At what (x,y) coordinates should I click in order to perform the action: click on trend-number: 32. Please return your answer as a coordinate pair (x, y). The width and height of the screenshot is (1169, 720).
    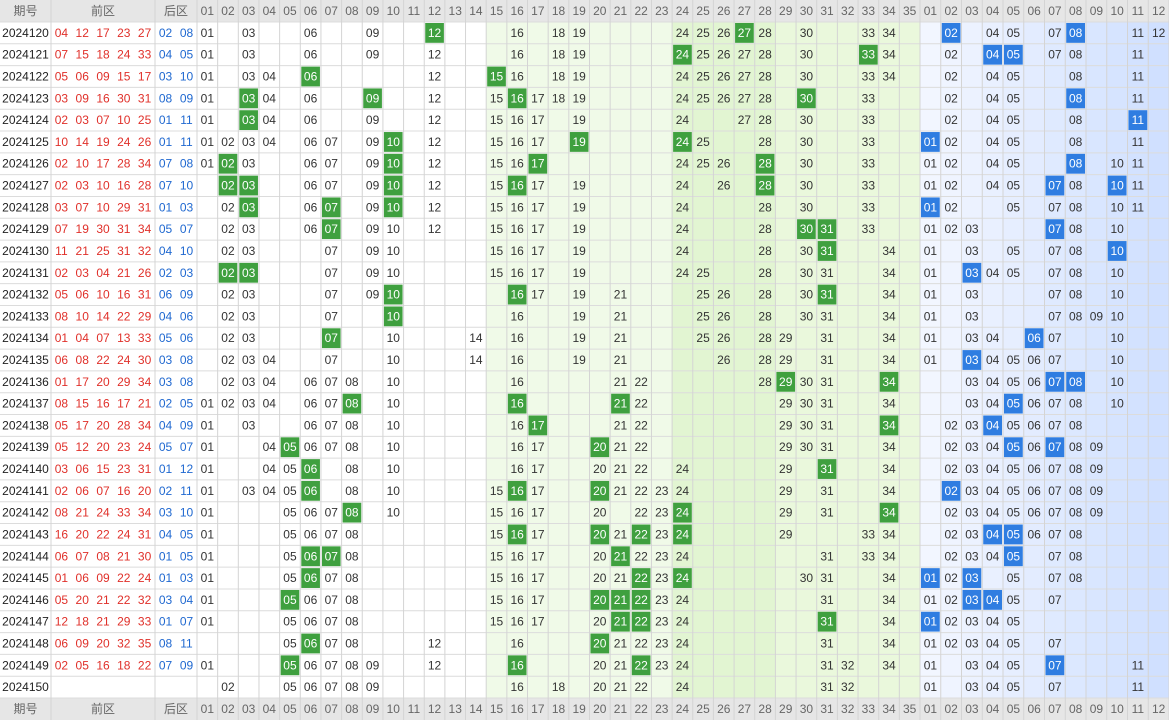
    Looking at the image, I should click on (848, 687).